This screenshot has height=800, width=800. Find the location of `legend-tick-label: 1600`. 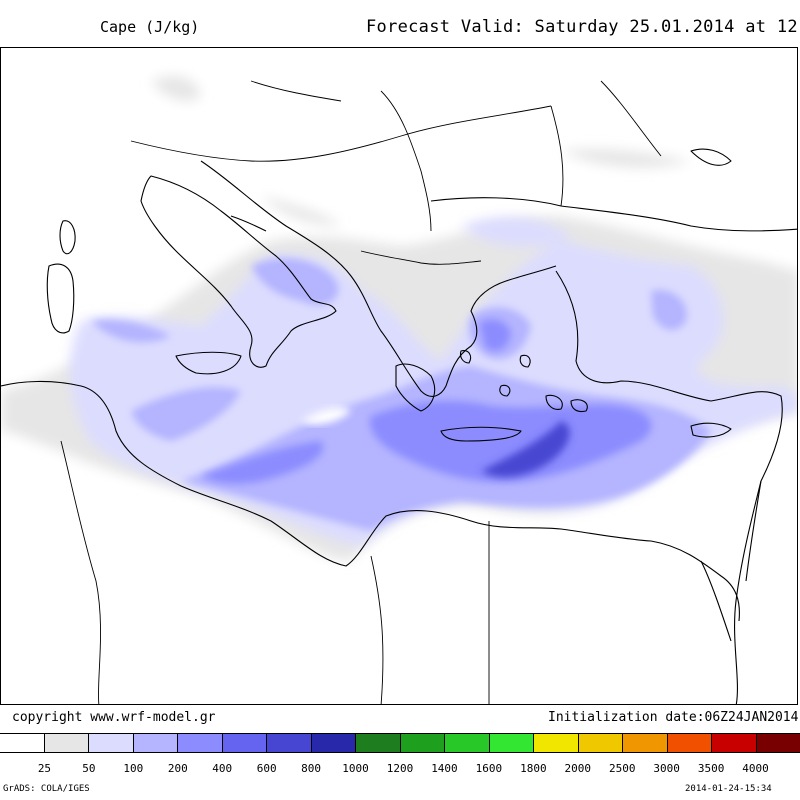

legend-tick-label: 1600 is located at coordinates (489, 768).